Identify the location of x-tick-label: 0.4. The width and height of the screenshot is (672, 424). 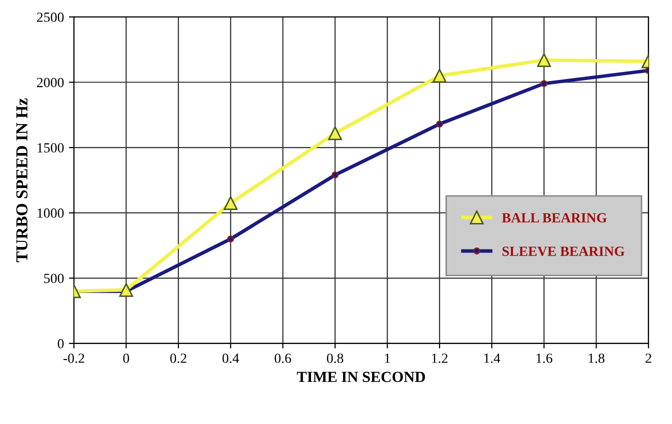
(231, 358).